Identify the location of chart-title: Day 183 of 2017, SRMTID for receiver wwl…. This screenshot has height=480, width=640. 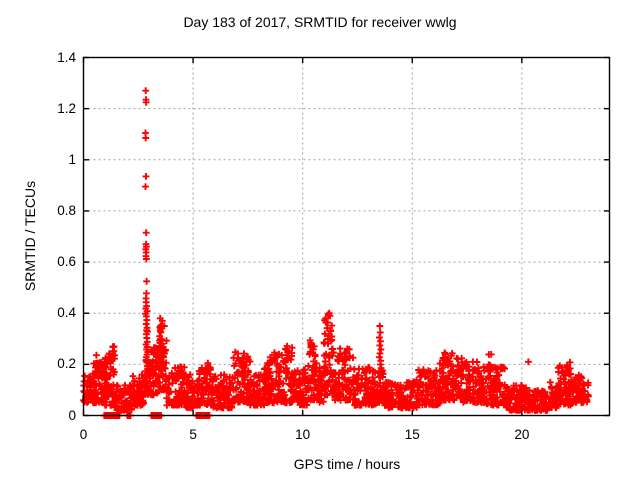
(320, 22).